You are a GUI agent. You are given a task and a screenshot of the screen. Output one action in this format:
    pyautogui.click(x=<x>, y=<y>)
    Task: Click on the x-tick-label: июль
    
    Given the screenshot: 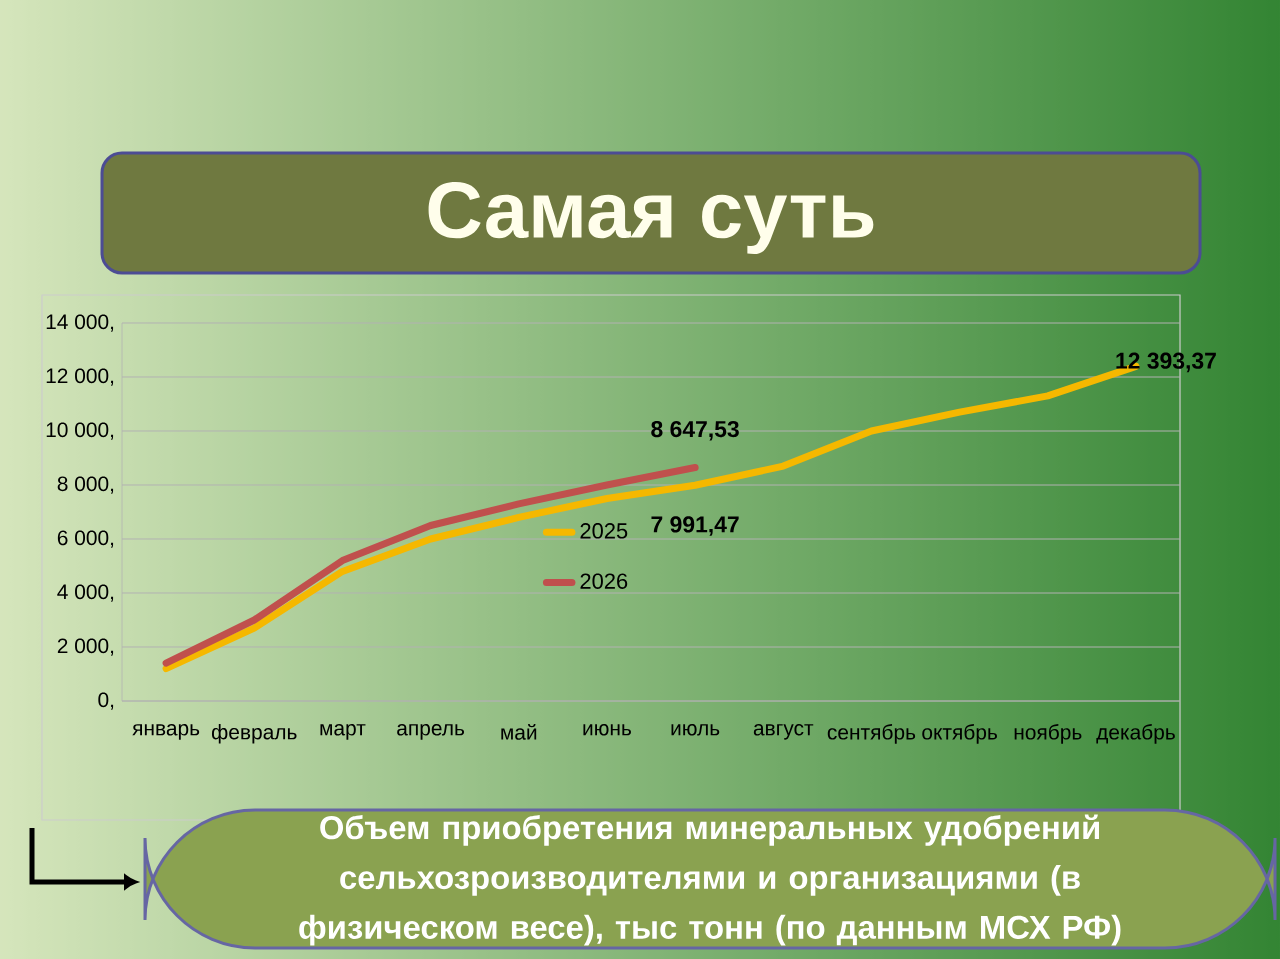 What is the action you would take?
    pyautogui.click(x=695, y=730)
    